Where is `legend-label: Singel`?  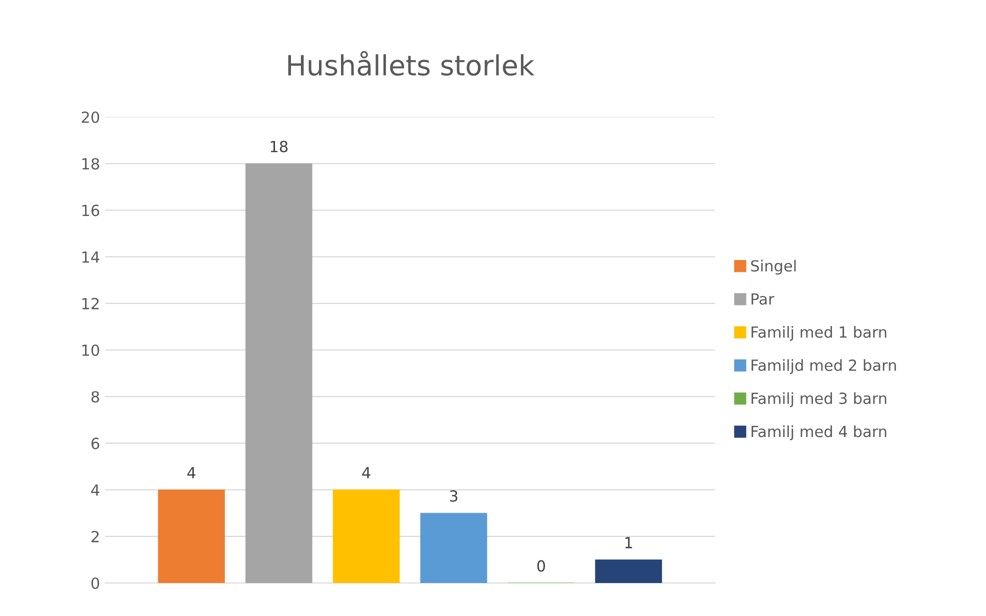 legend-label: Singel is located at coordinates (773, 267).